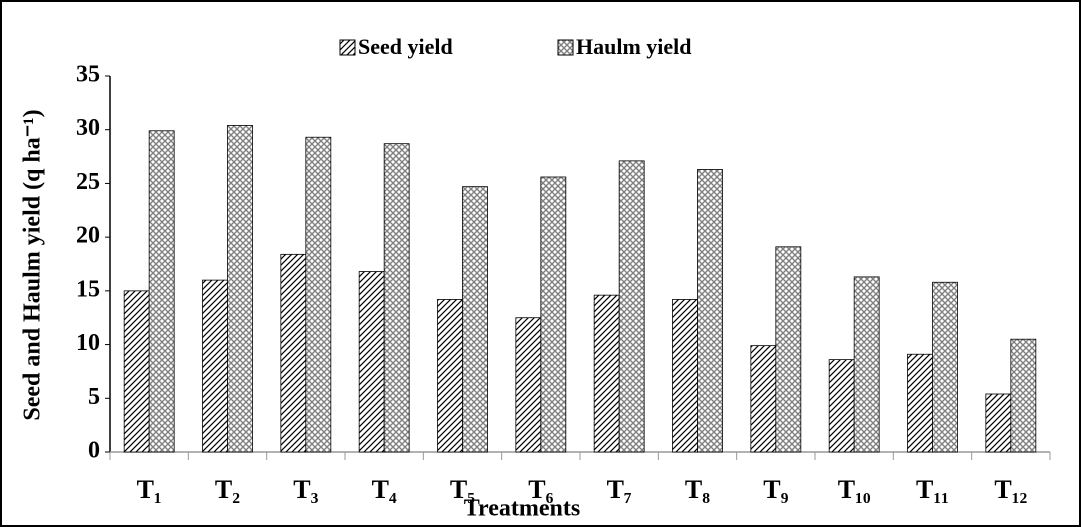 The height and width of the screenshot is (527, 1081). What do you see at coordinates (88, 236) in the screenshot?
I see `y-tick-label: 20` at bounding box center [88, 236].